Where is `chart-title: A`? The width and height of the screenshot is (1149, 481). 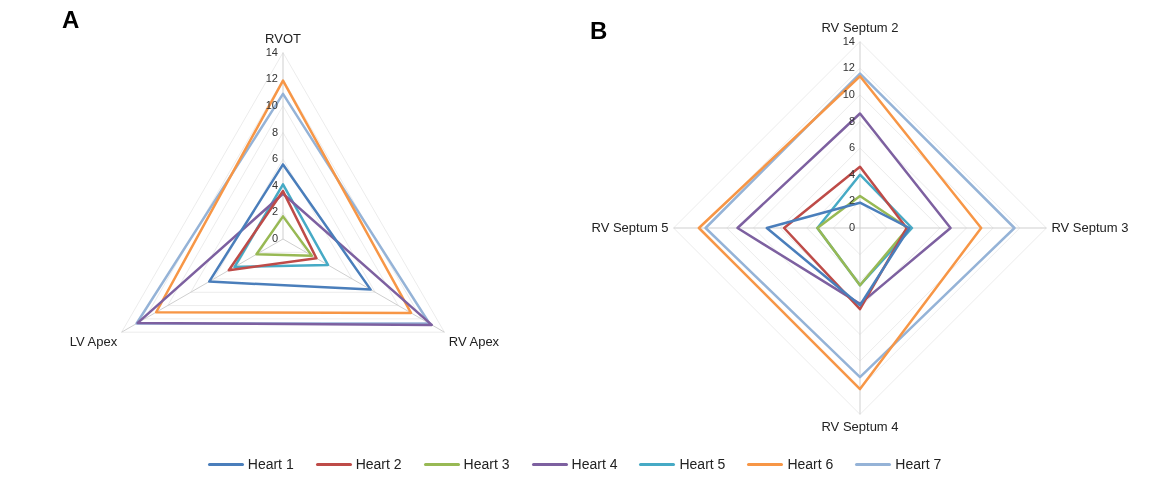
chart-title: A is located at coordinates (71, 20).